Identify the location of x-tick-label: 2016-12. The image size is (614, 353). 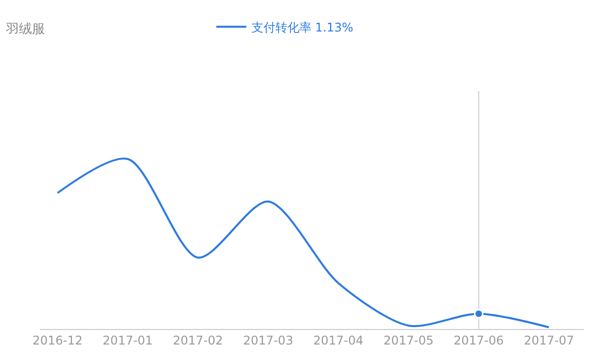
(57, 340).